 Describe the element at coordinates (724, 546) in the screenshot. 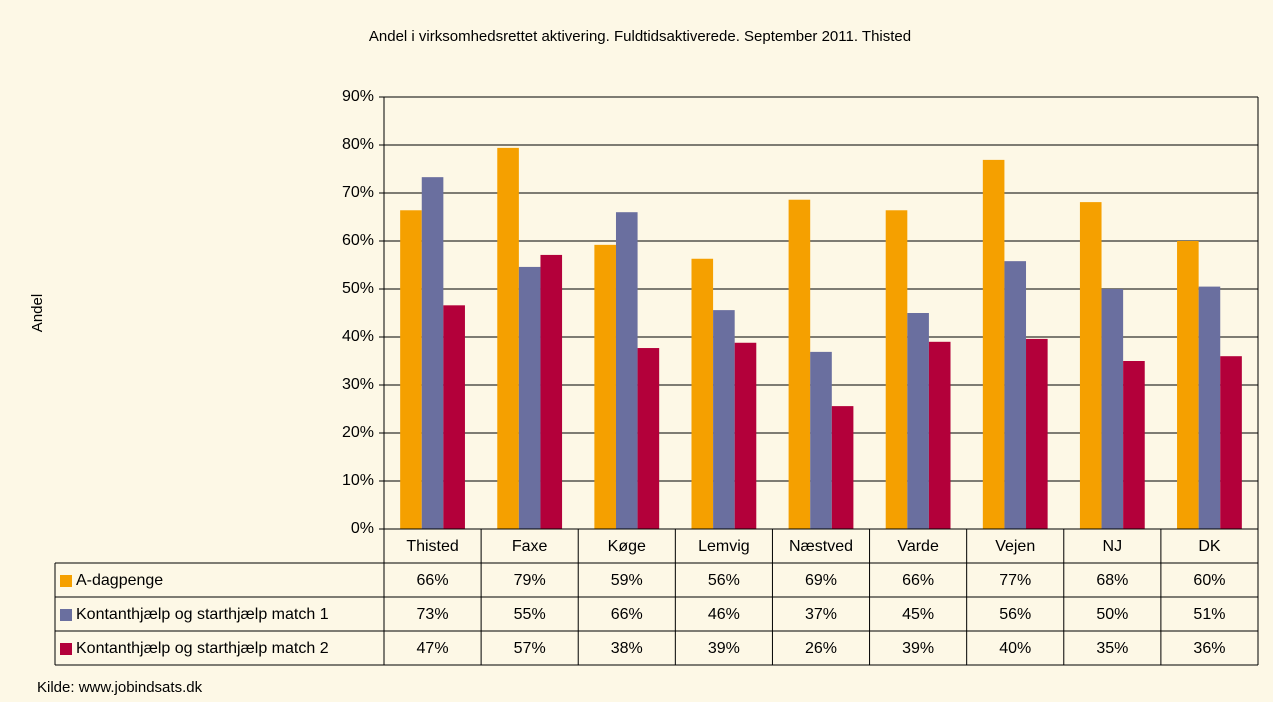

I see `x-tick-label: Lemvig` at that location.